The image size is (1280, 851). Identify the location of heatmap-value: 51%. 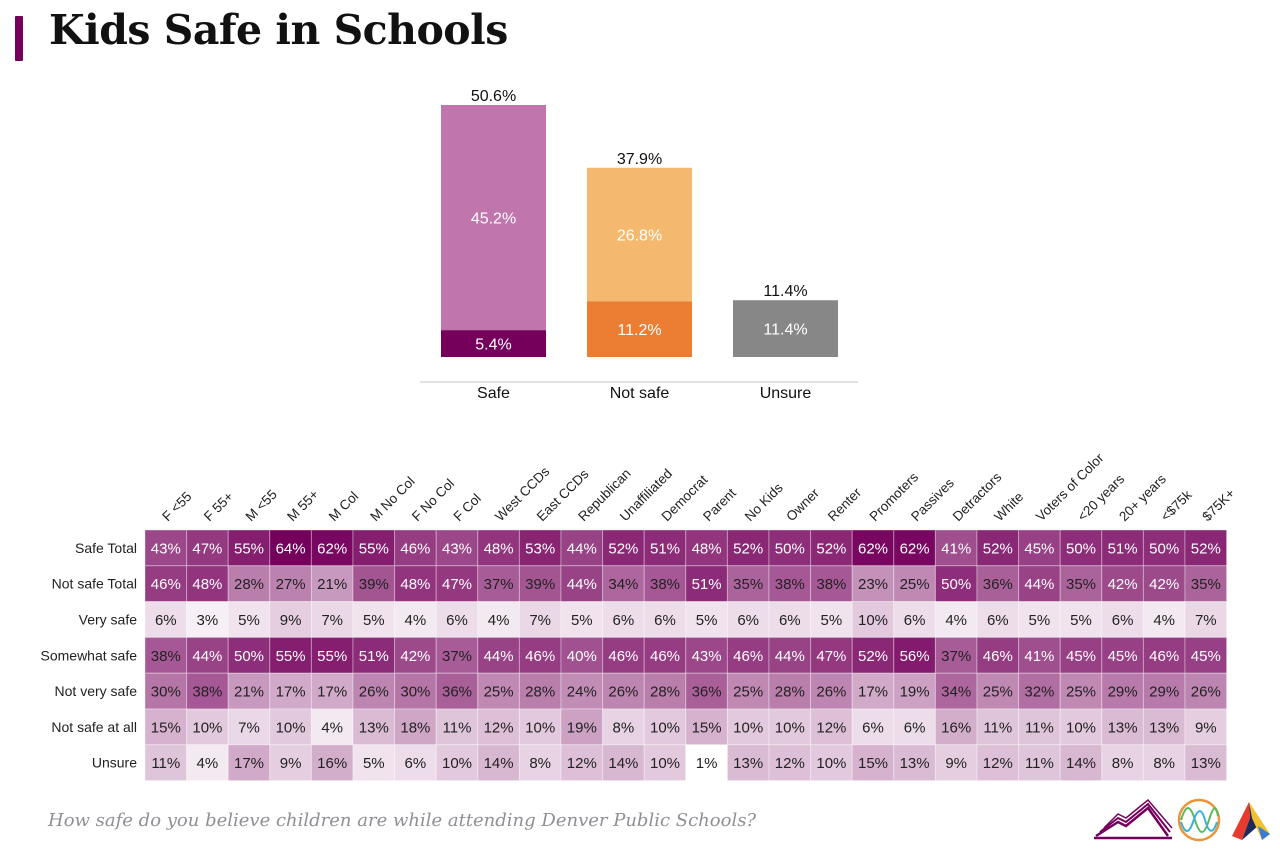
(1123, 548).